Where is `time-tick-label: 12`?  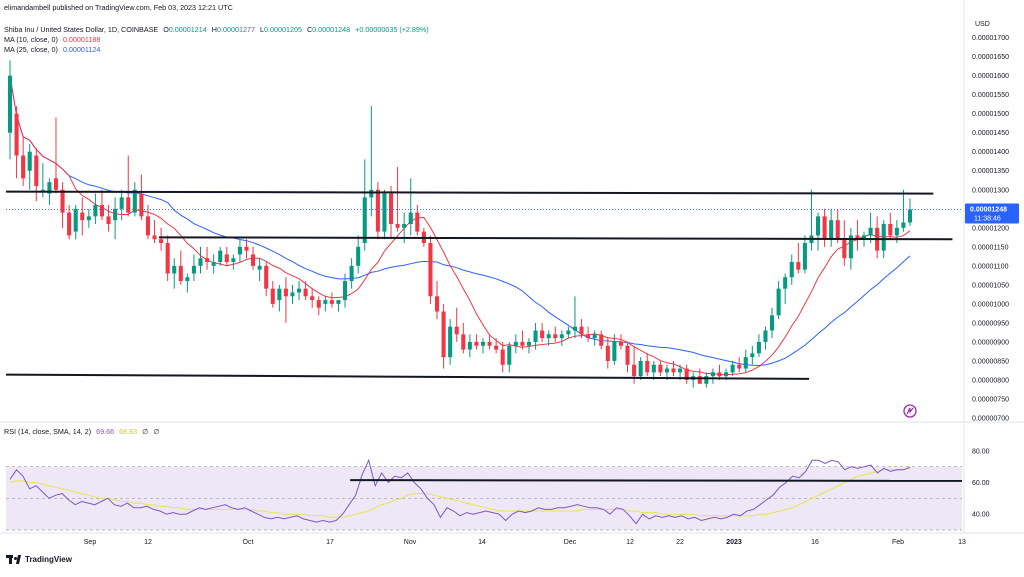 time-tick-label: 12 is located at coordinates (630, 542).